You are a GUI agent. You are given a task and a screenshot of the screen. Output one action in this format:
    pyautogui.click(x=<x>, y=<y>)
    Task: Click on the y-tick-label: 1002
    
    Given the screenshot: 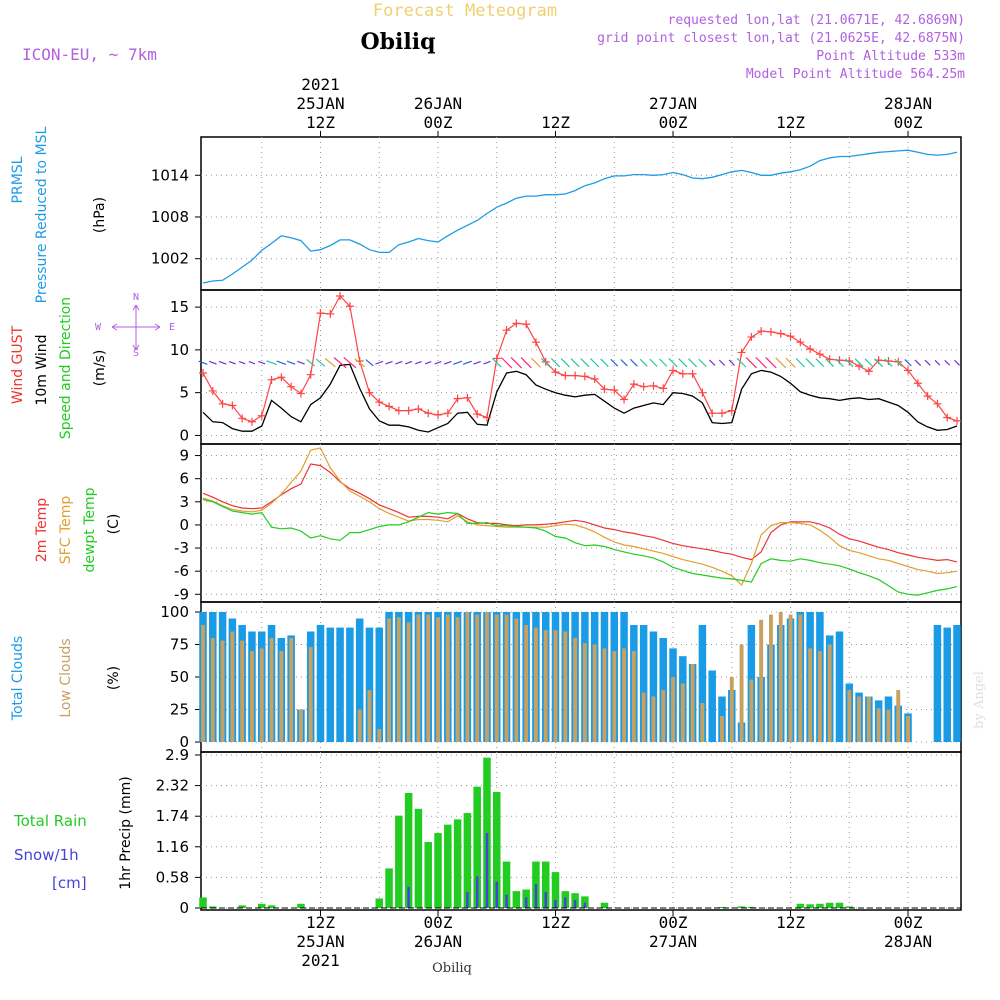 What is the action you would take?
    pyautogui.click(x=170, y=259)
    